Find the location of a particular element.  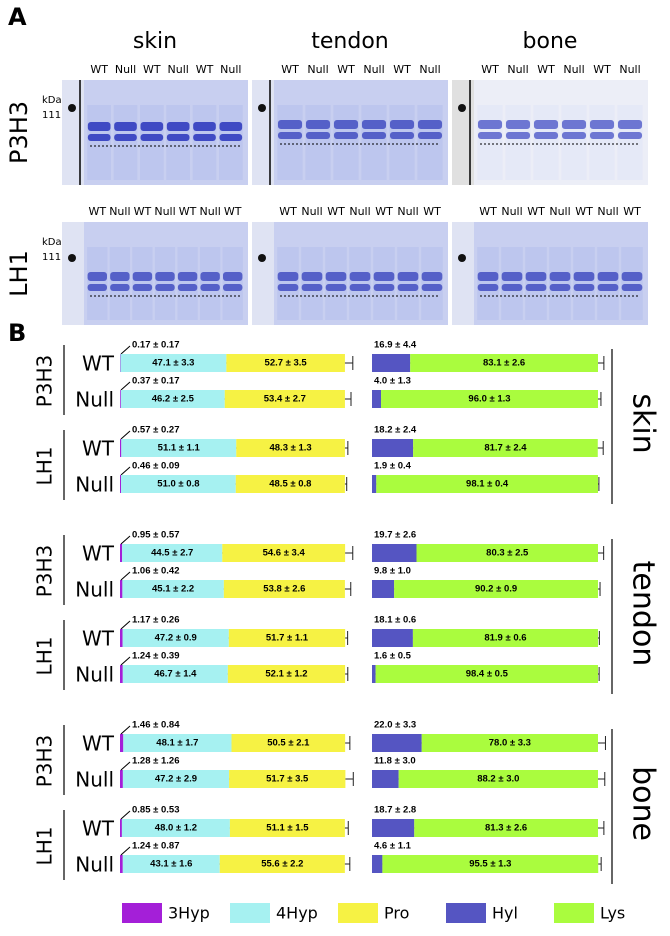

value-label: 0.85 ± 0.53 is located at coordinates (155, 810).